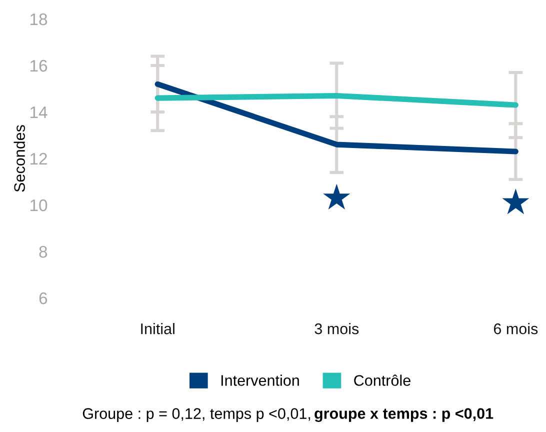 The height and width of the screenshot is (432, 546). Describe the element at coordinates (516, 328) in the screenshot. I see `x-tick-label: 6 mois` at that location.